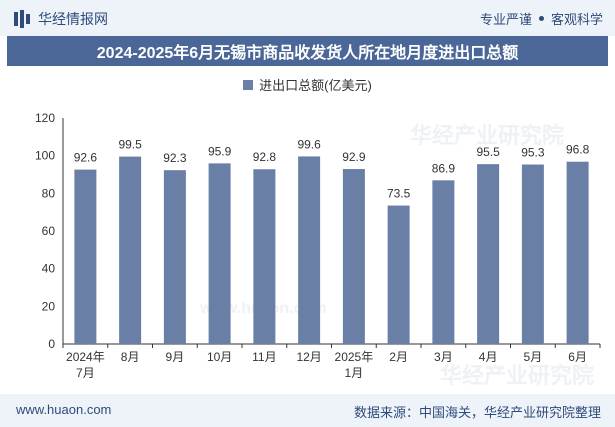  I want to click on header-slogan: 专业严谨 客观科学, so click(541, 18).